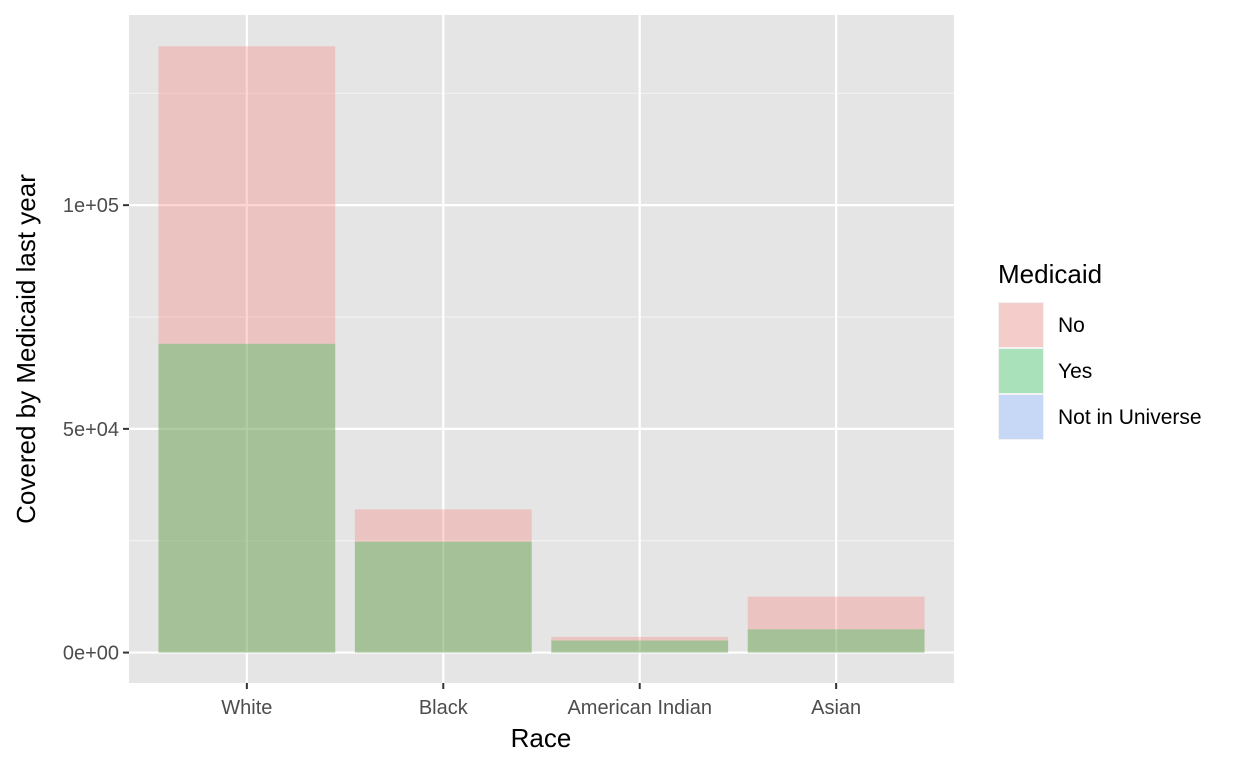  Describe the element at coordinates (836, 641) in the screenshot. I see `bar-yes-asian` at that location.